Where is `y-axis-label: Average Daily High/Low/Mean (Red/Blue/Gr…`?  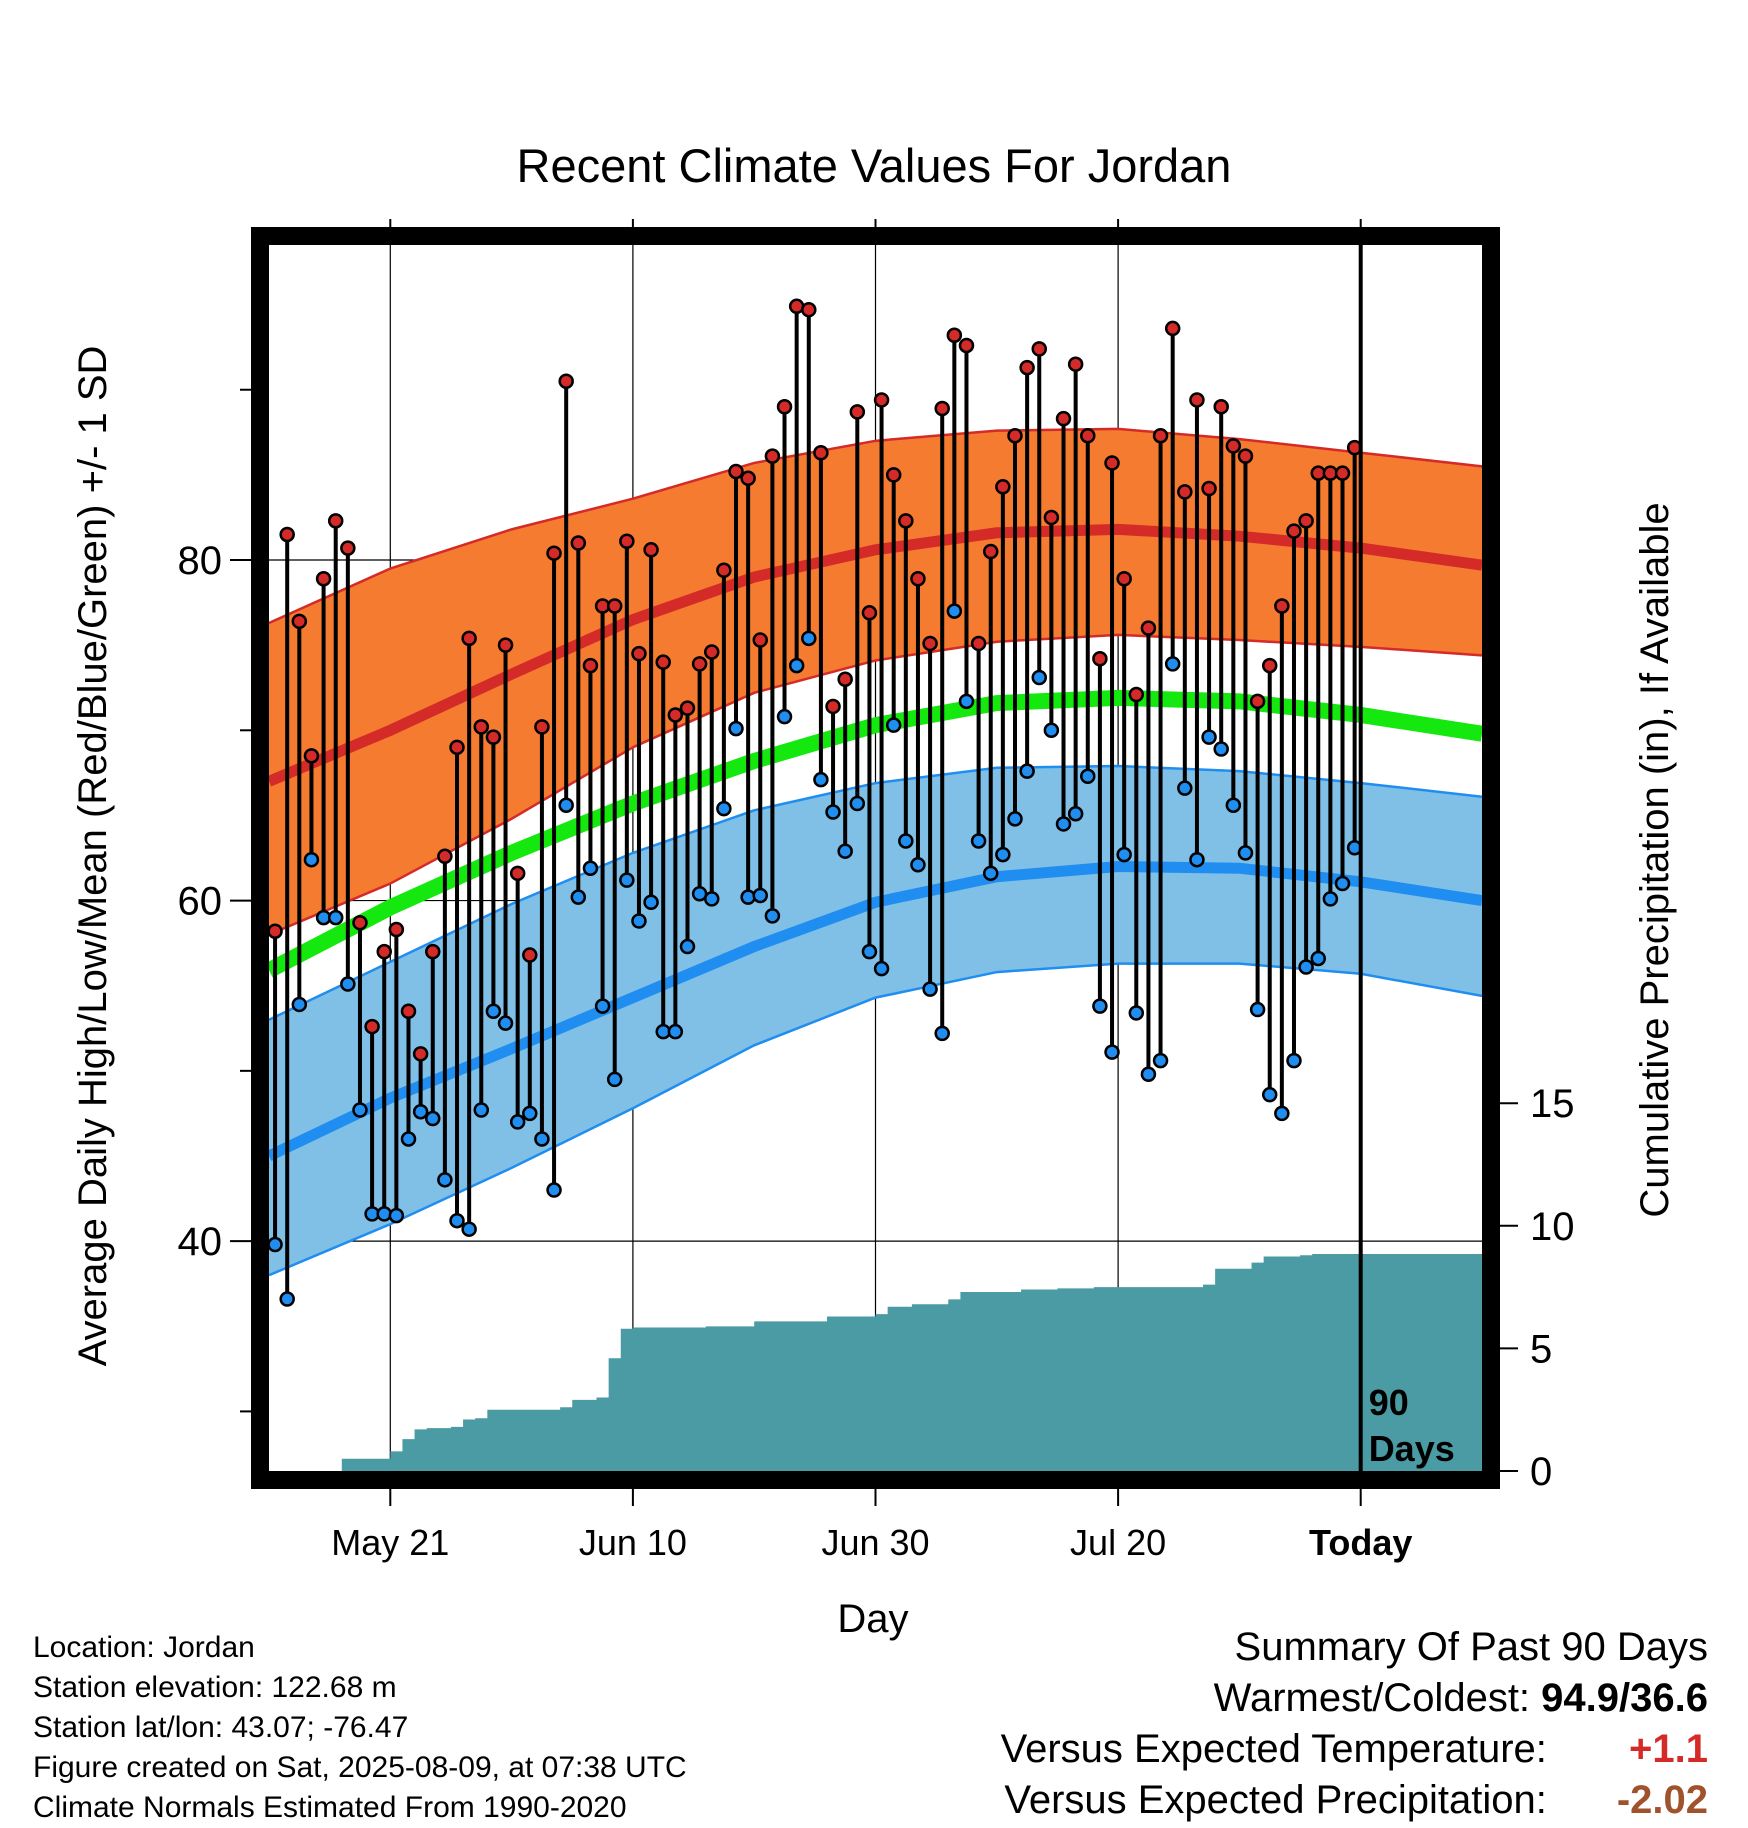 y-axis-label: Average Daily High/Low/Mean (Red/Blue/Gr… is located at coordinates (93, 856).